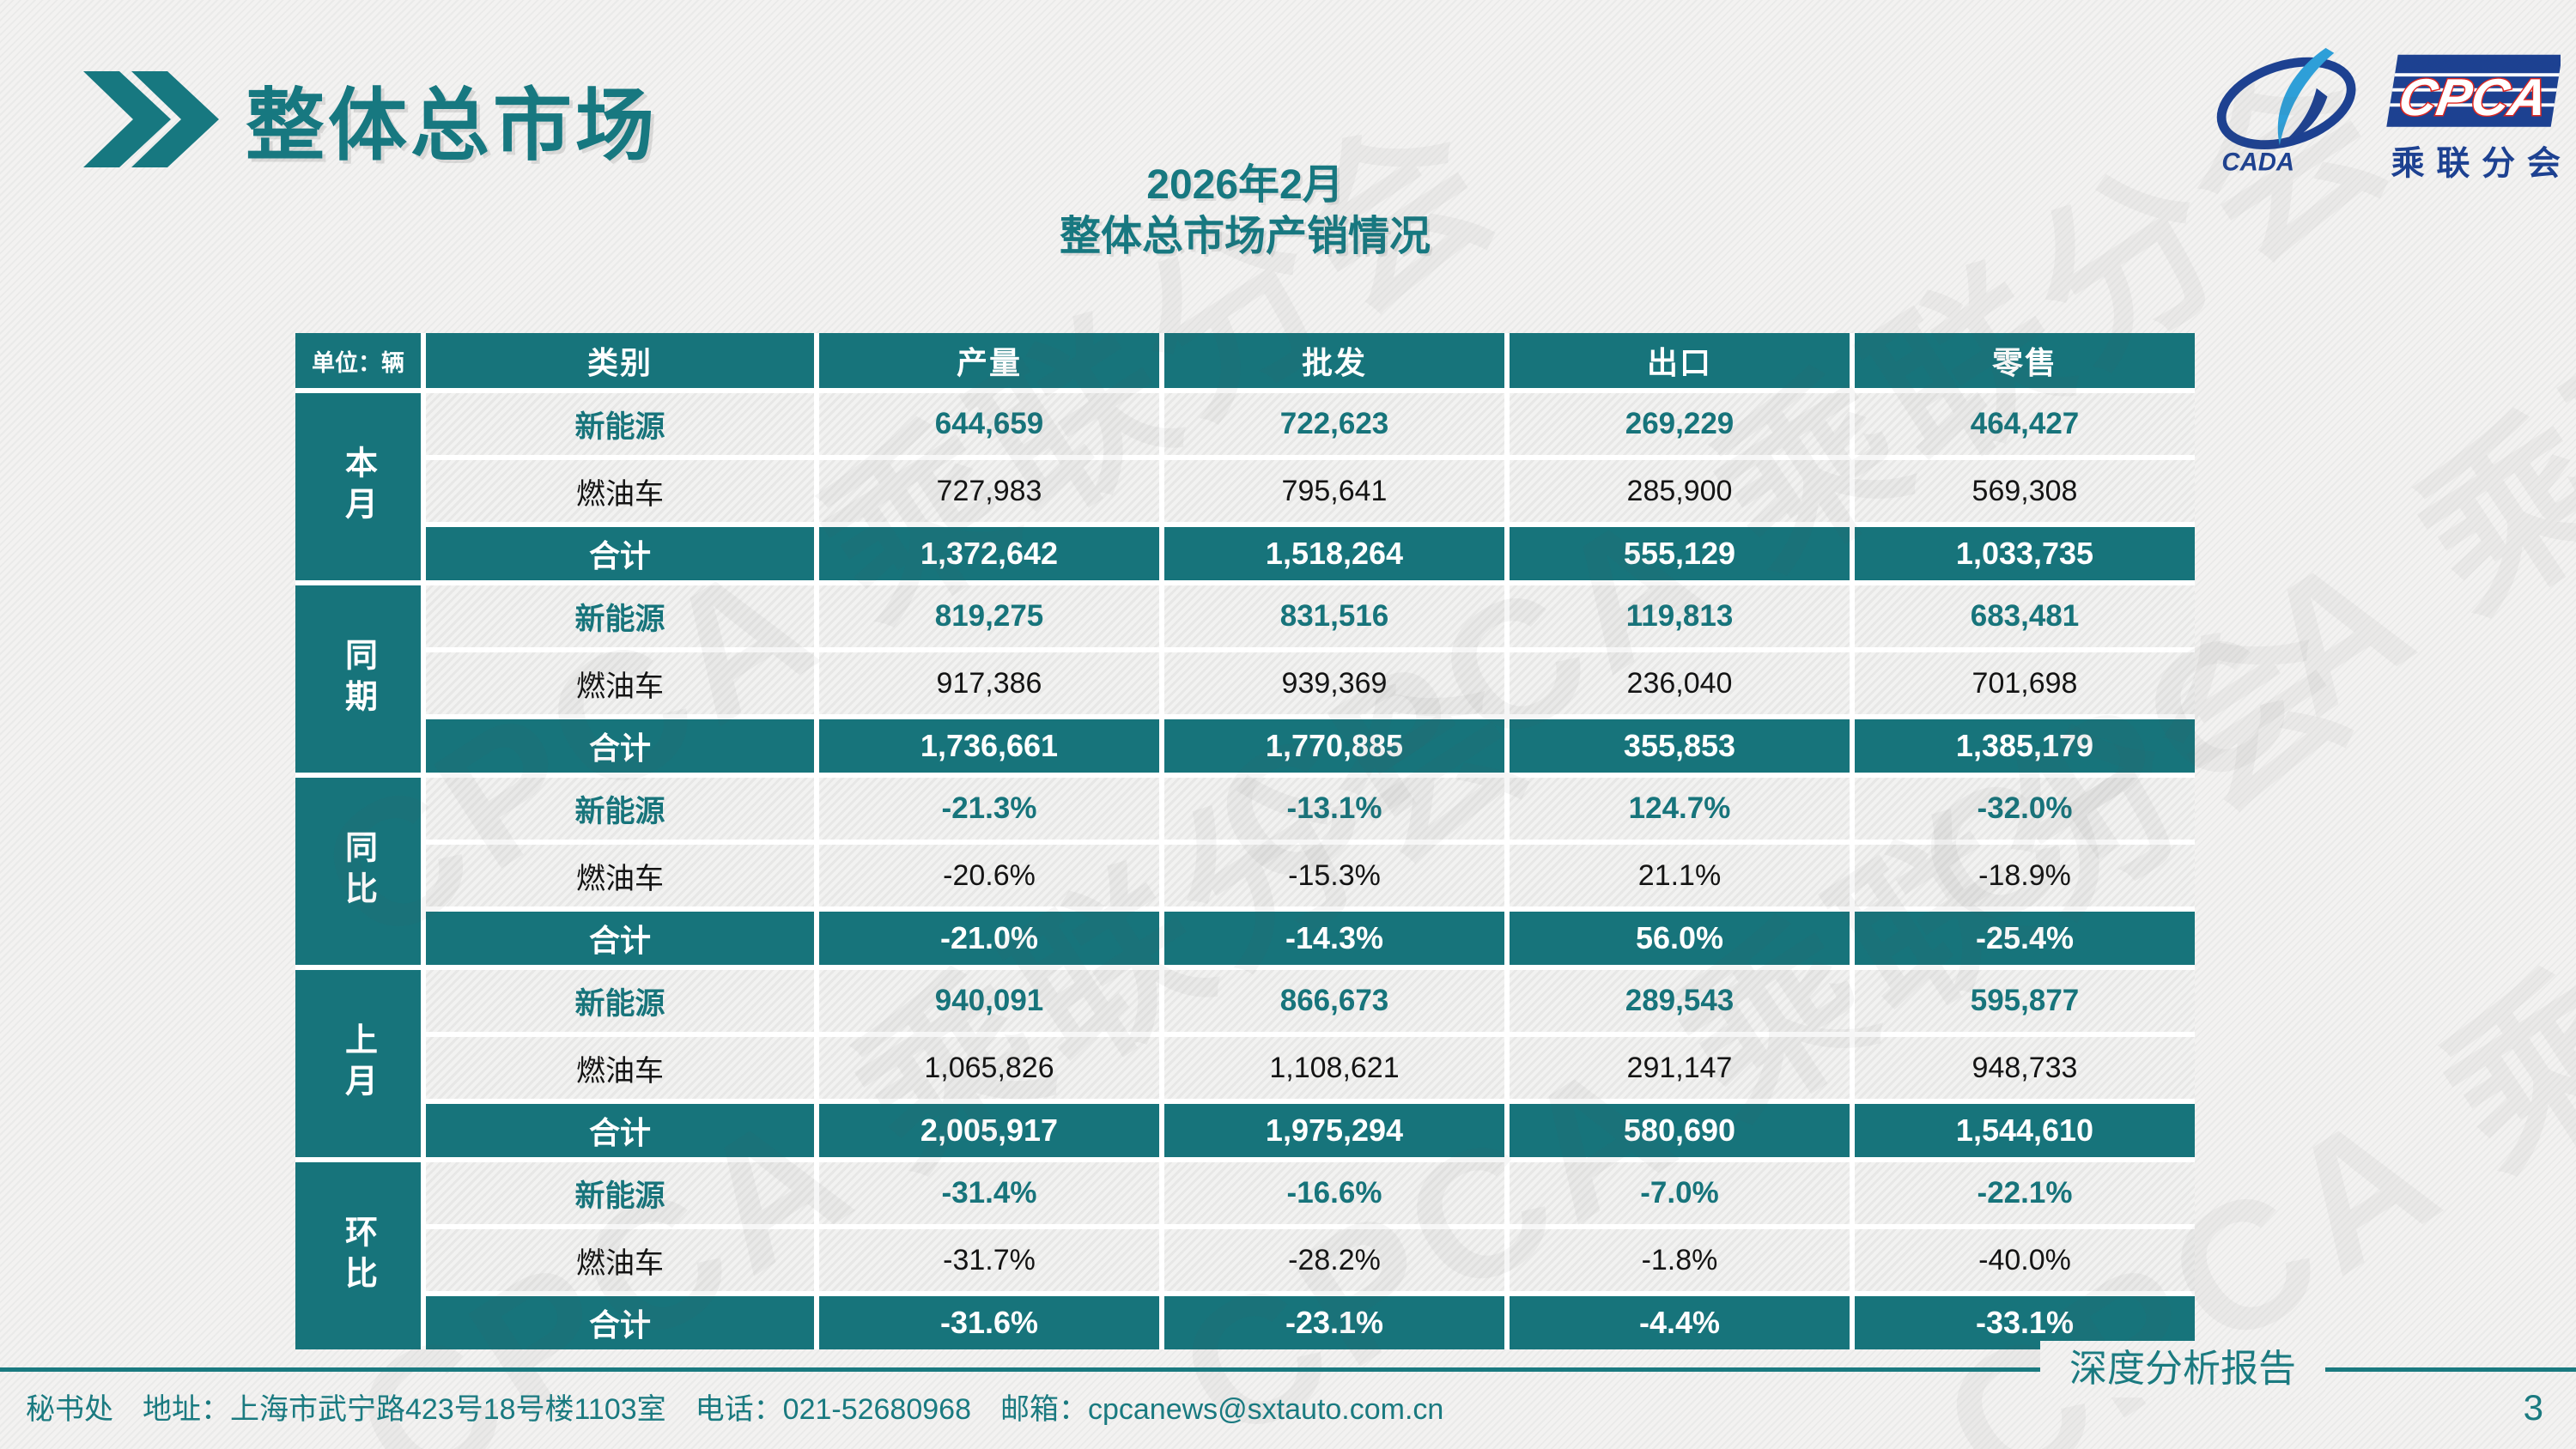 The width and height of the screenshot is (2576, 1449). I want to click on total-value-cell-export: 580,690, so click(1680, 1130).